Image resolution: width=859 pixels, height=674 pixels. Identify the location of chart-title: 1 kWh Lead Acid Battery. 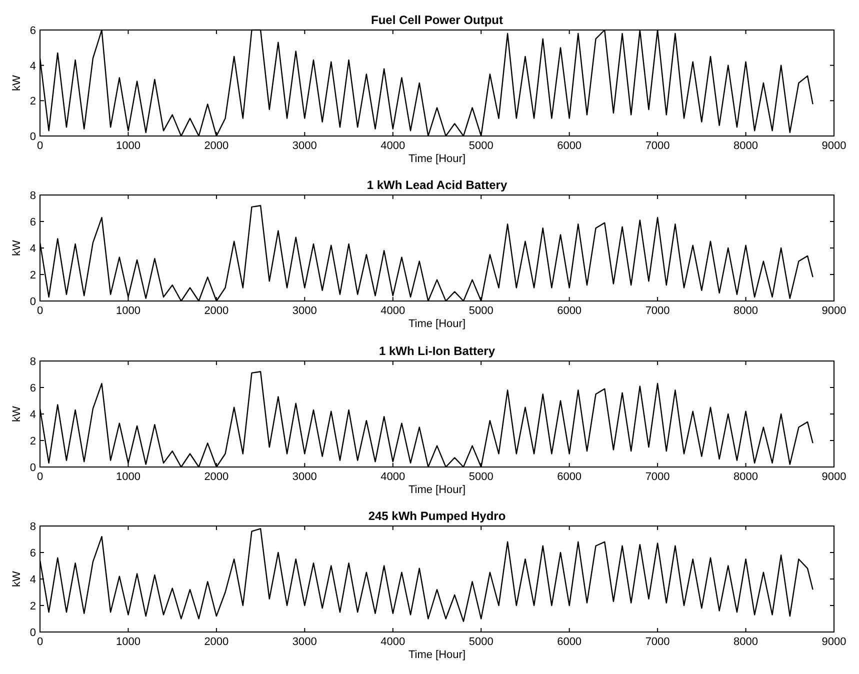
(437, 185).